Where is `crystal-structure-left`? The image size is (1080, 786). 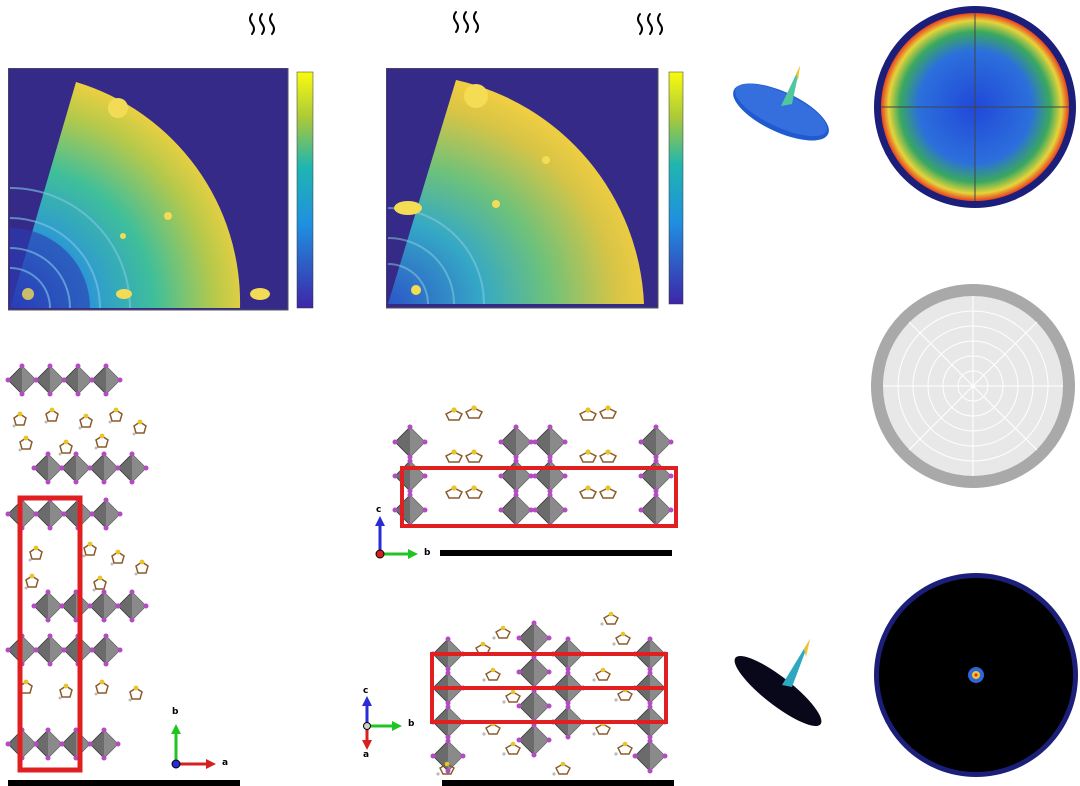 crystal-structure-left is located at coordinates (122, 574).